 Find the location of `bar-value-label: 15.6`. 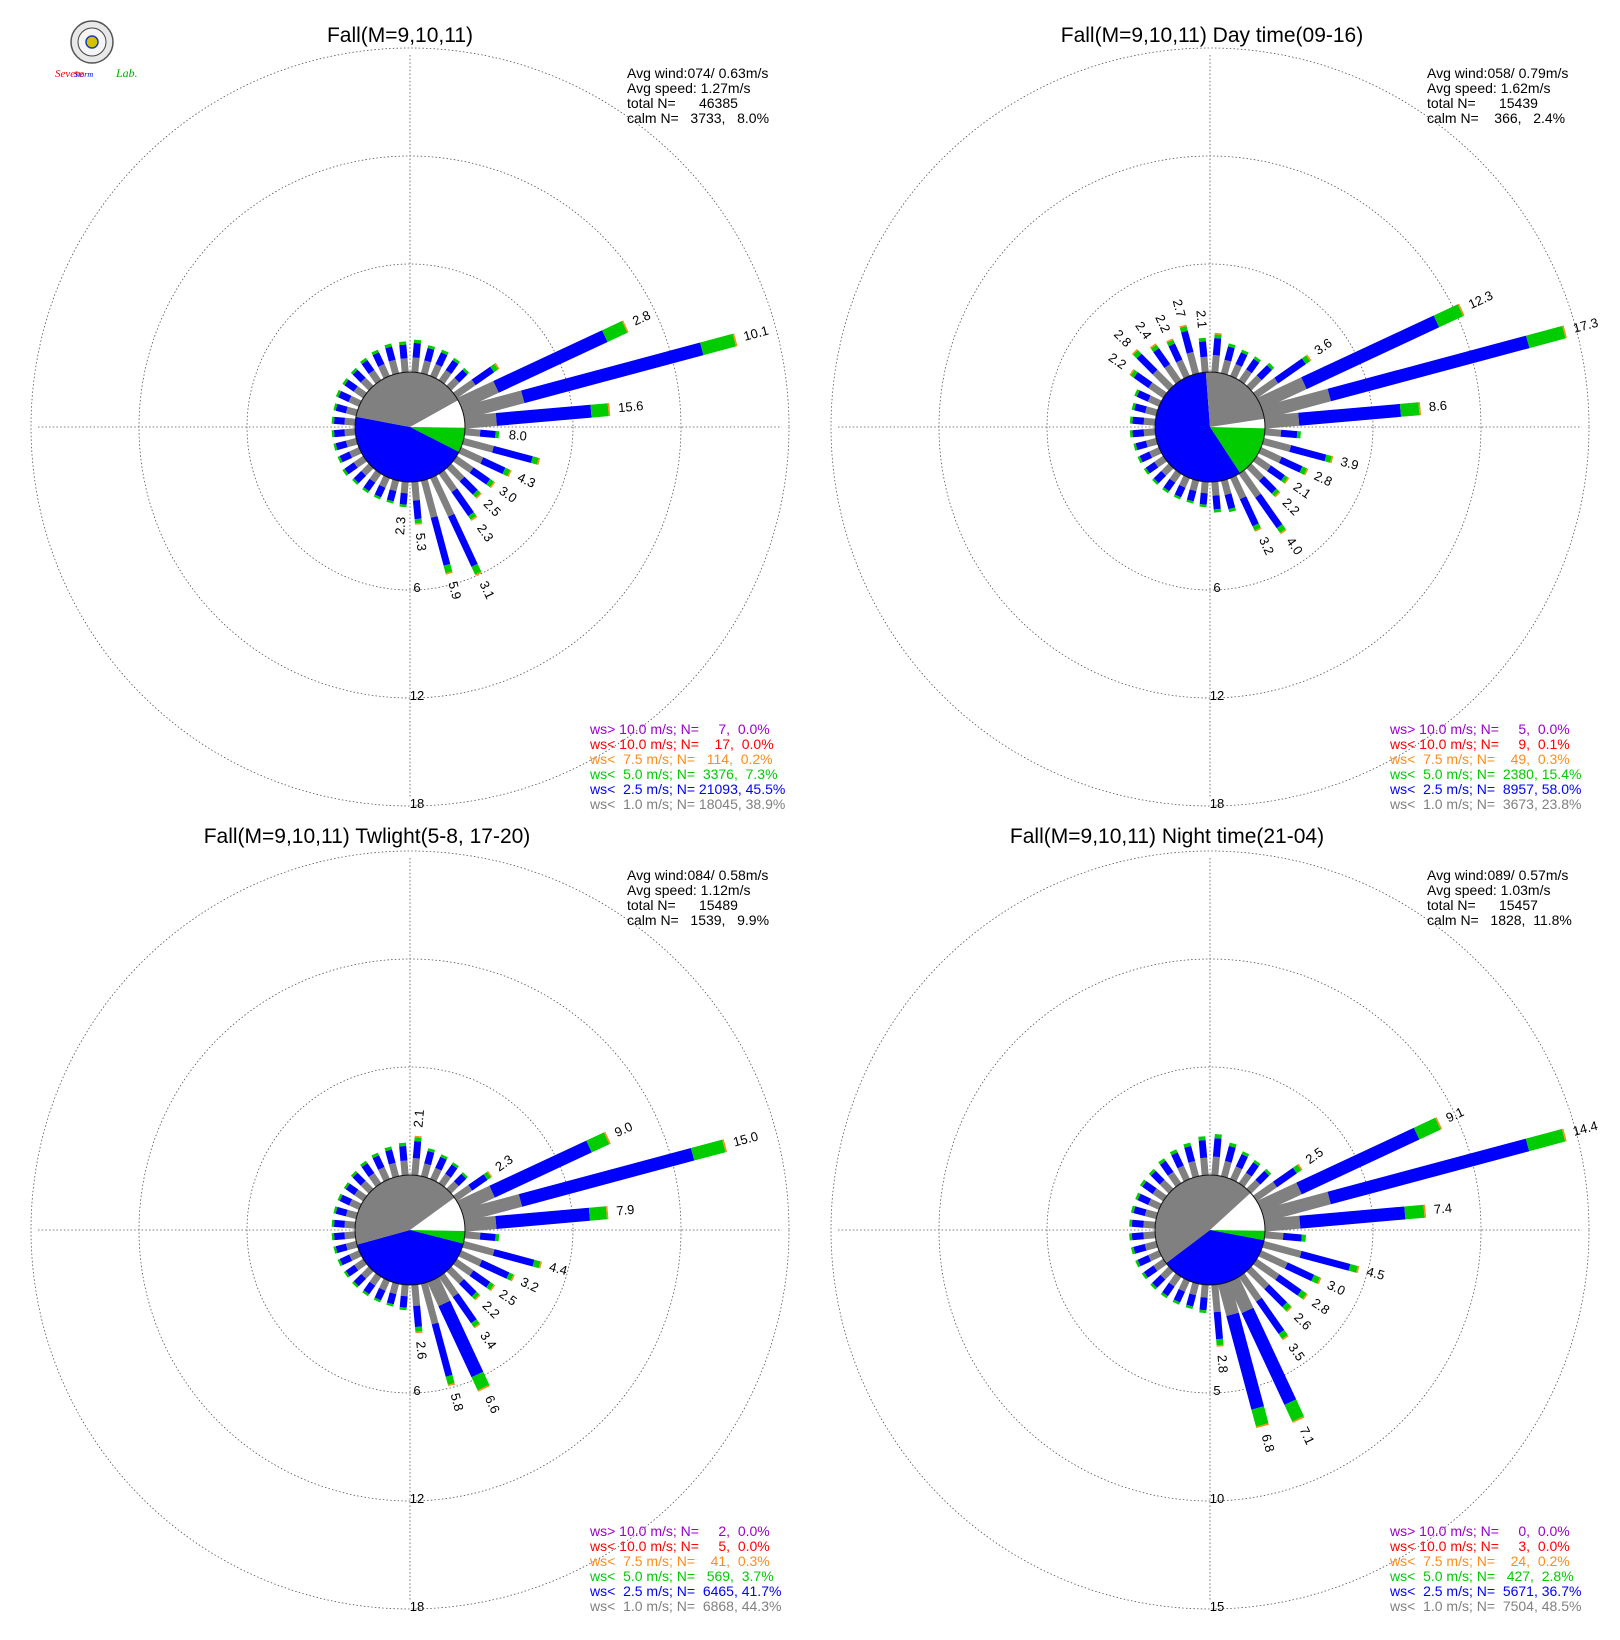

bar-value-label: 15.6 is located at coordinates (630, 406).